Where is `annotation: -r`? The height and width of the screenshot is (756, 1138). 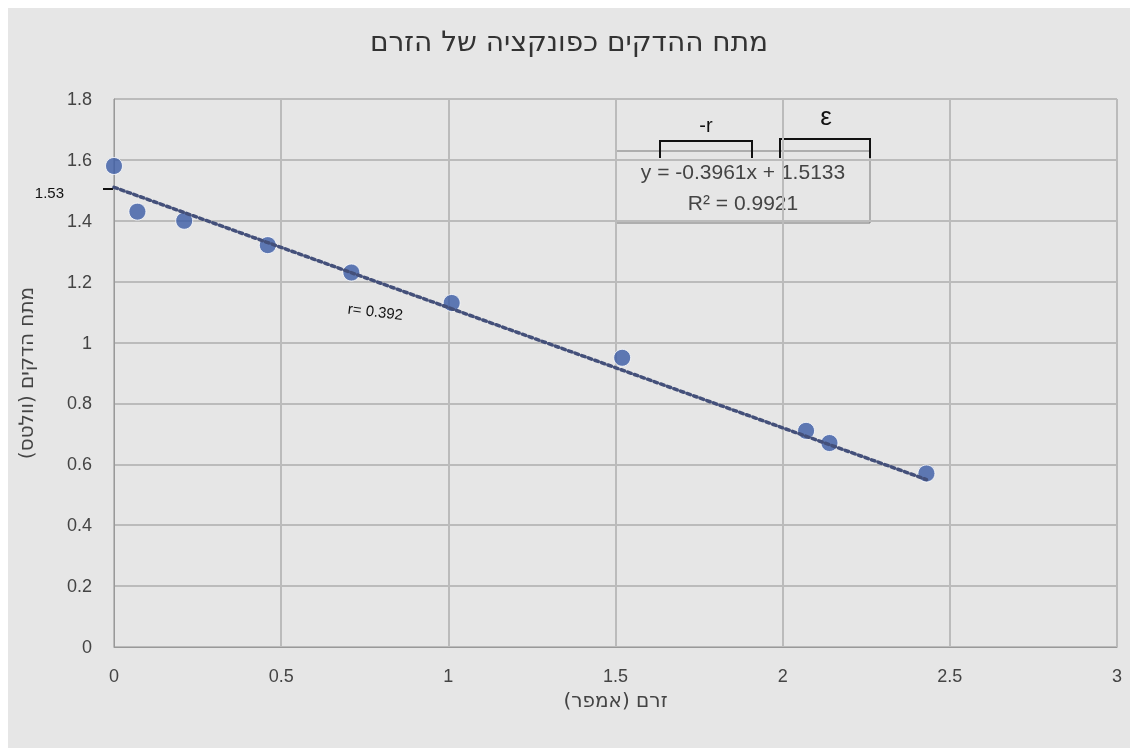
annotation: -r is located at coordinates (706, 125).